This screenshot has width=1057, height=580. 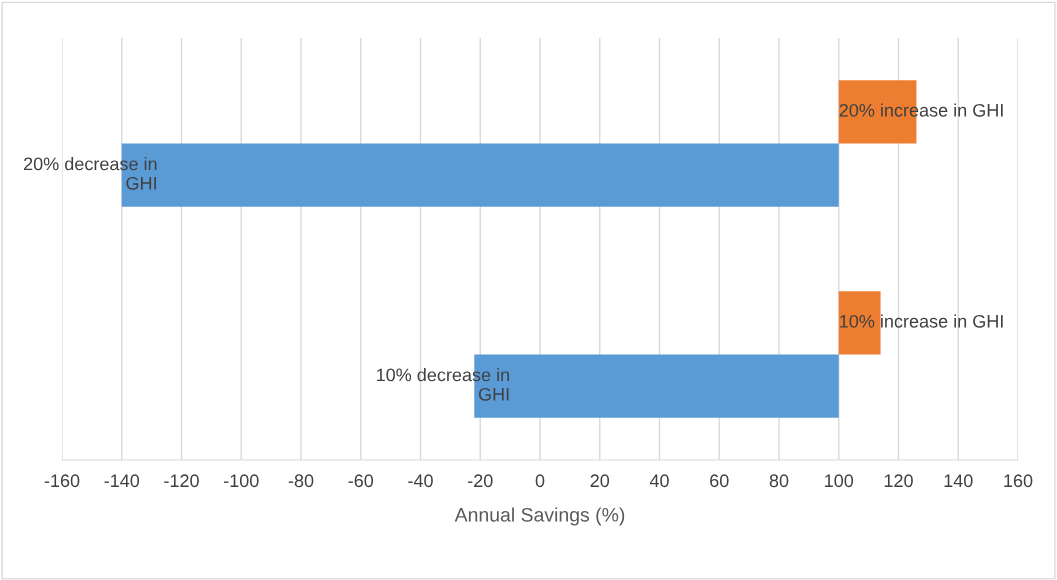 I want to click on x-tick-label: -160, so click(x=62, y=481).